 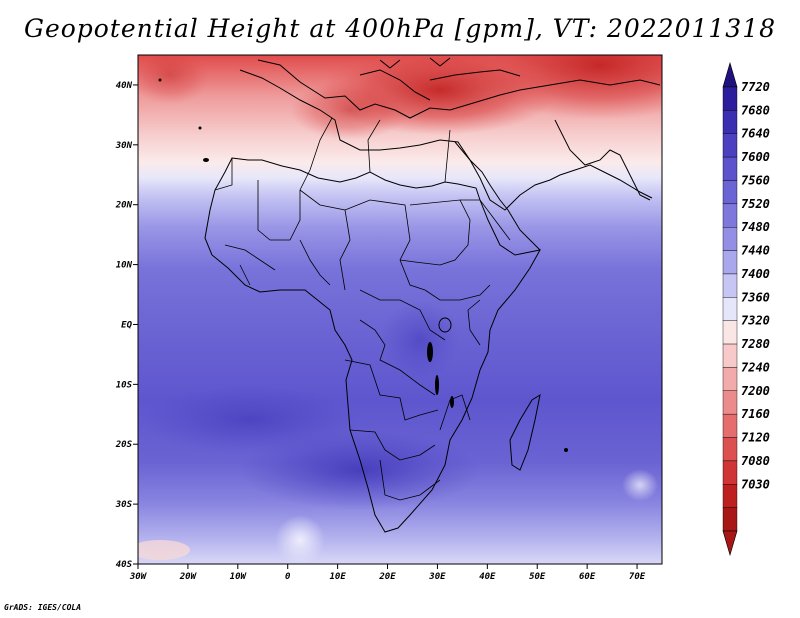 I want to click on lon-tick-label: 60E, so click(x=587, y=577).